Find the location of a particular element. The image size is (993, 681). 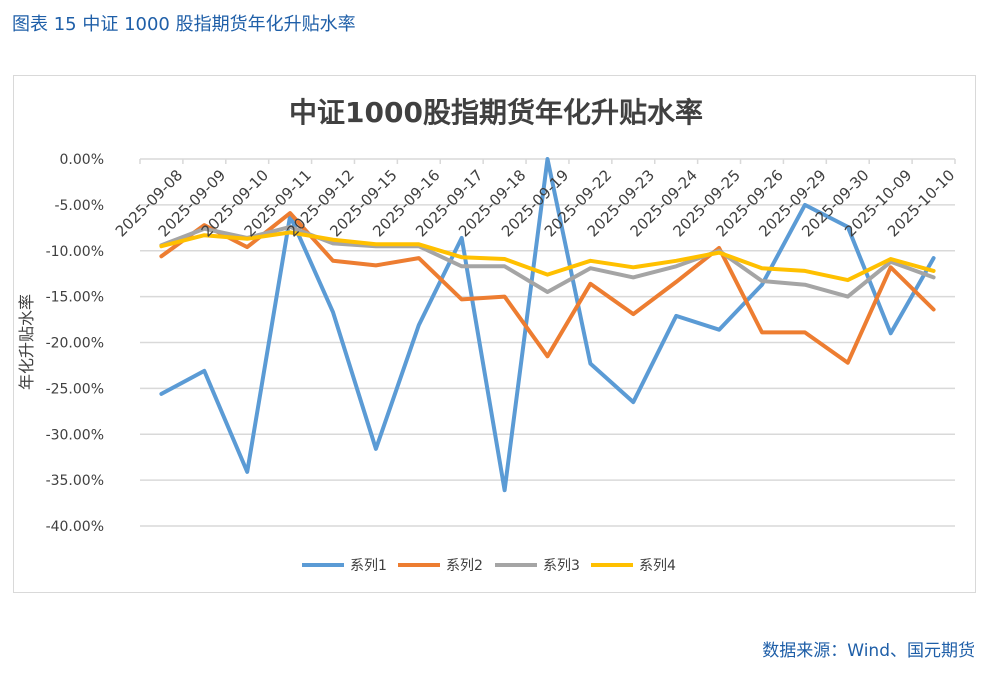

y-tick-label: -40.00% is located at coordinates (75, 527).